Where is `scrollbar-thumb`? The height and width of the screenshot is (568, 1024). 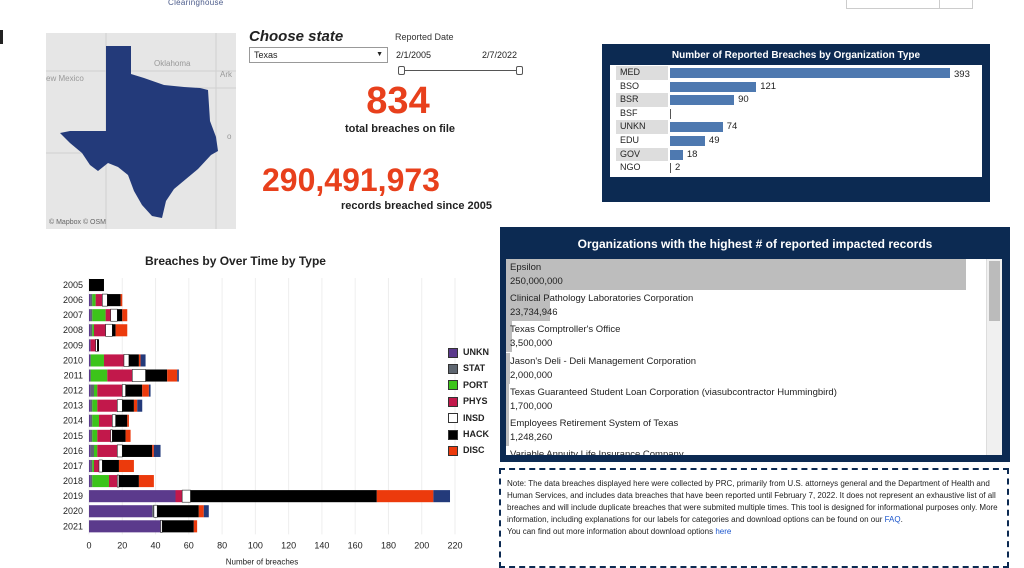
scrollbar-thumb is located at coordinates (994, 291).